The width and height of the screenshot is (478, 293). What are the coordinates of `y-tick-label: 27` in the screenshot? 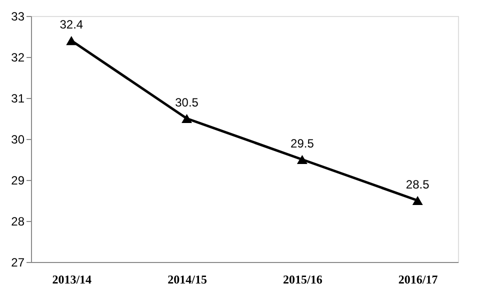 It's located at (18, 263).